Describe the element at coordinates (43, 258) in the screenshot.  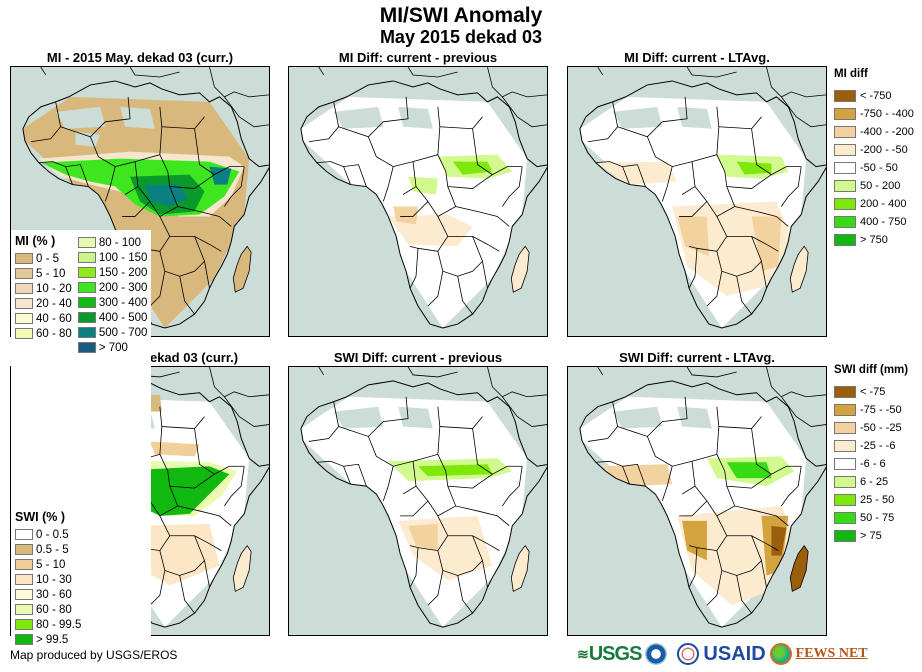
I see `legend-item: 0 - 5` at that location.